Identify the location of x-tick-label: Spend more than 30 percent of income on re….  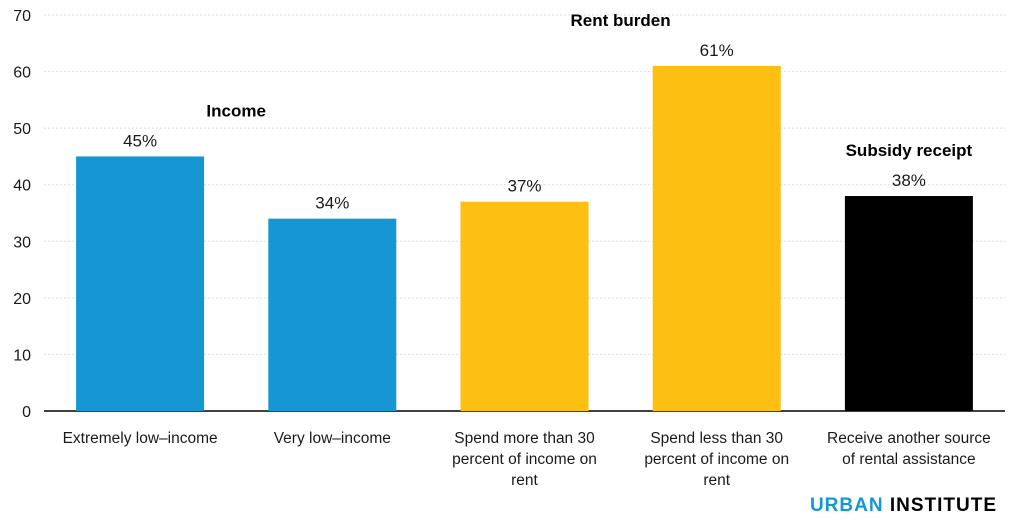
(524, 459).